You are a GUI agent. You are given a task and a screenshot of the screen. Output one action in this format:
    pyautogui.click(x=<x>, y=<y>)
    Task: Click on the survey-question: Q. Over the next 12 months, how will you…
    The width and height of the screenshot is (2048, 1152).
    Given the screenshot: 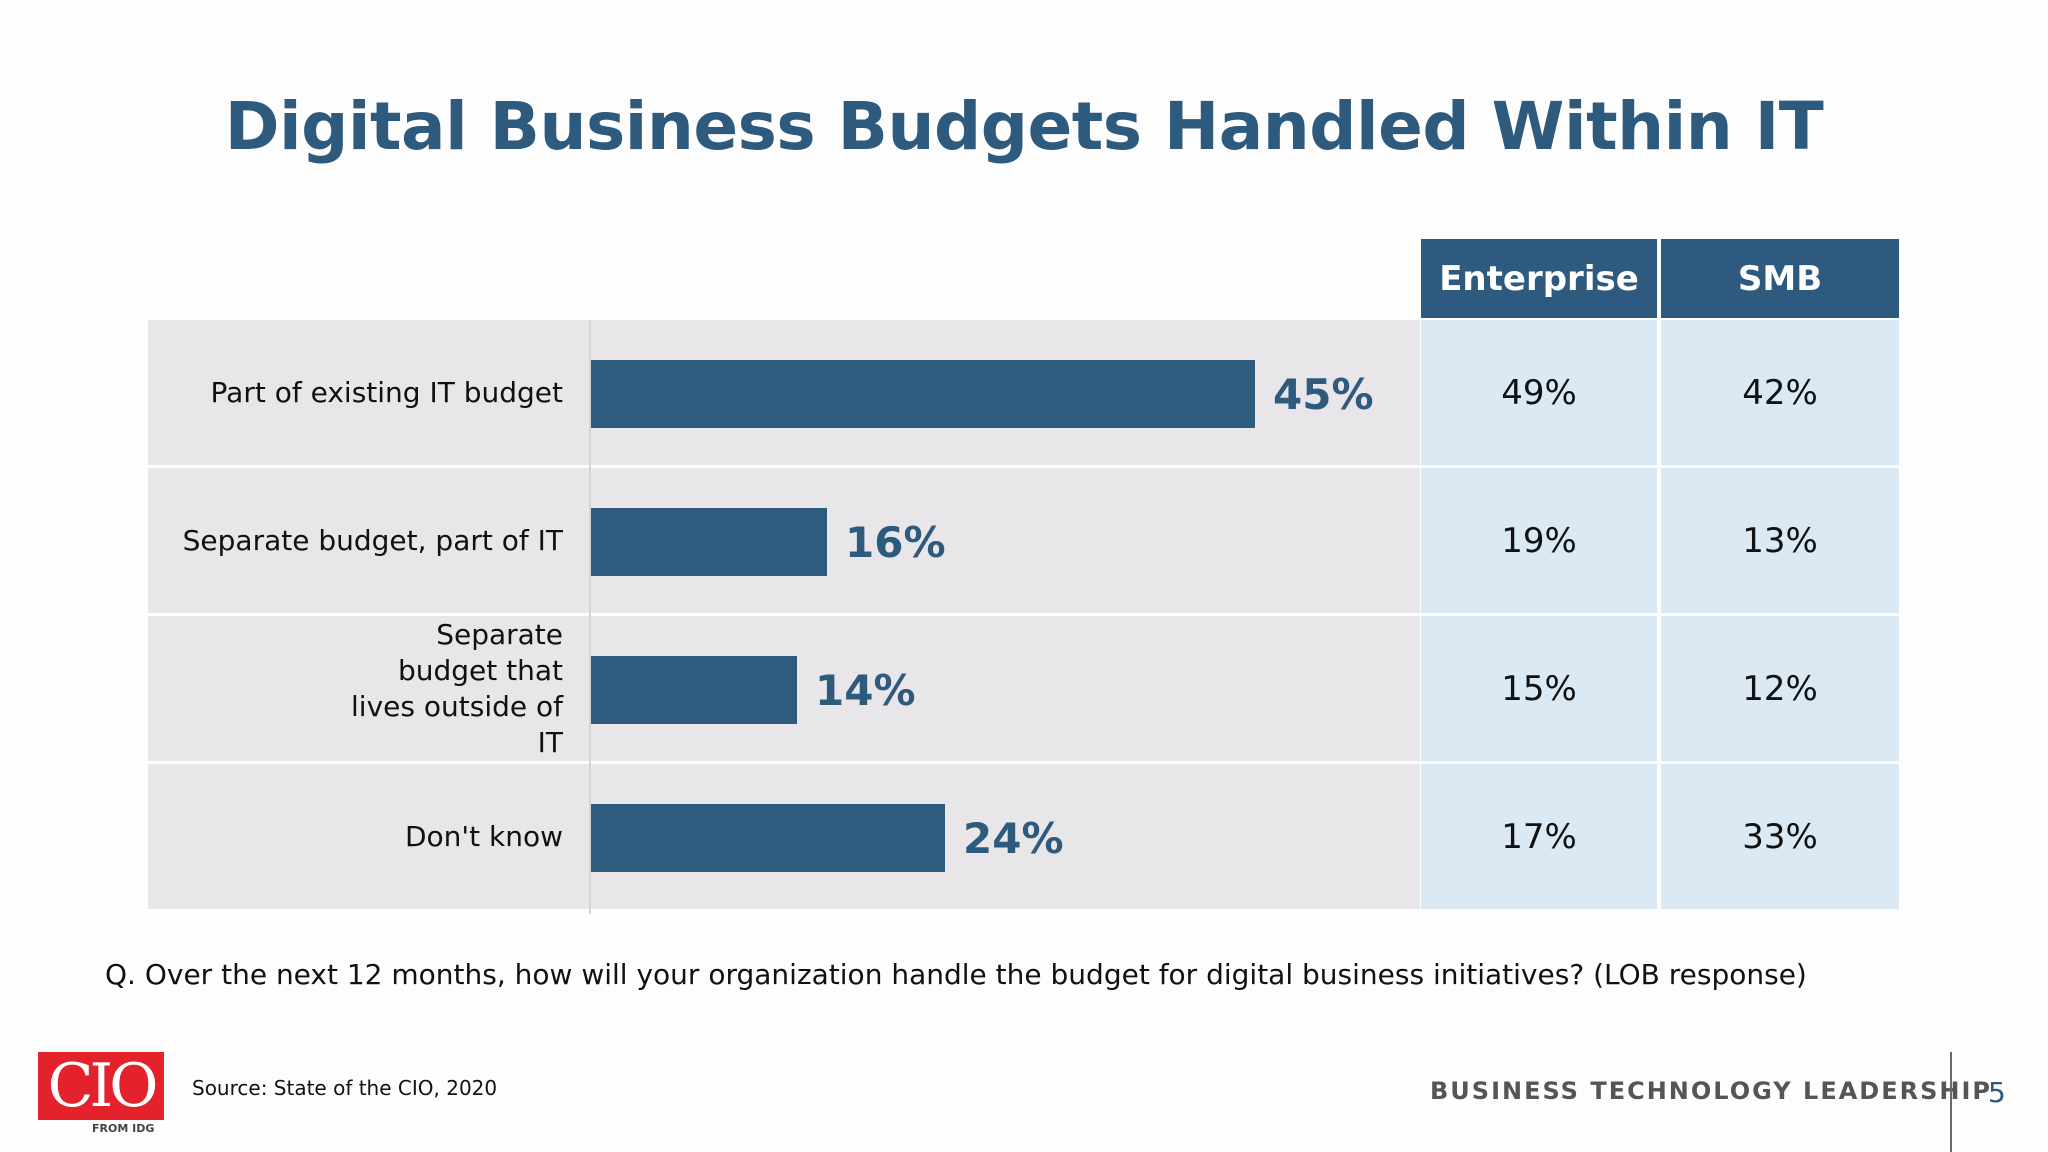 What is the action you would take?
    pyautogui.click(x=956, y=974)
    